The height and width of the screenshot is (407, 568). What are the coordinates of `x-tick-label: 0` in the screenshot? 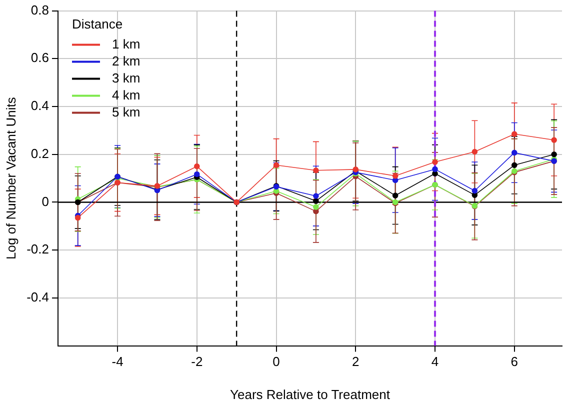 It's located at (276, 362).